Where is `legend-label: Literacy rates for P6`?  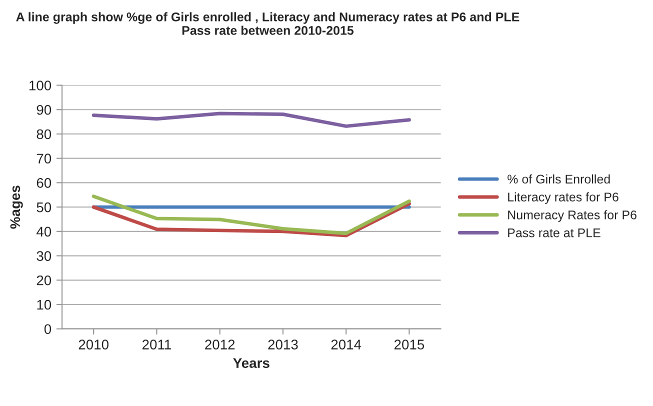 legend-label: Literacy rates for P6 is located at coordinates (563, 198).